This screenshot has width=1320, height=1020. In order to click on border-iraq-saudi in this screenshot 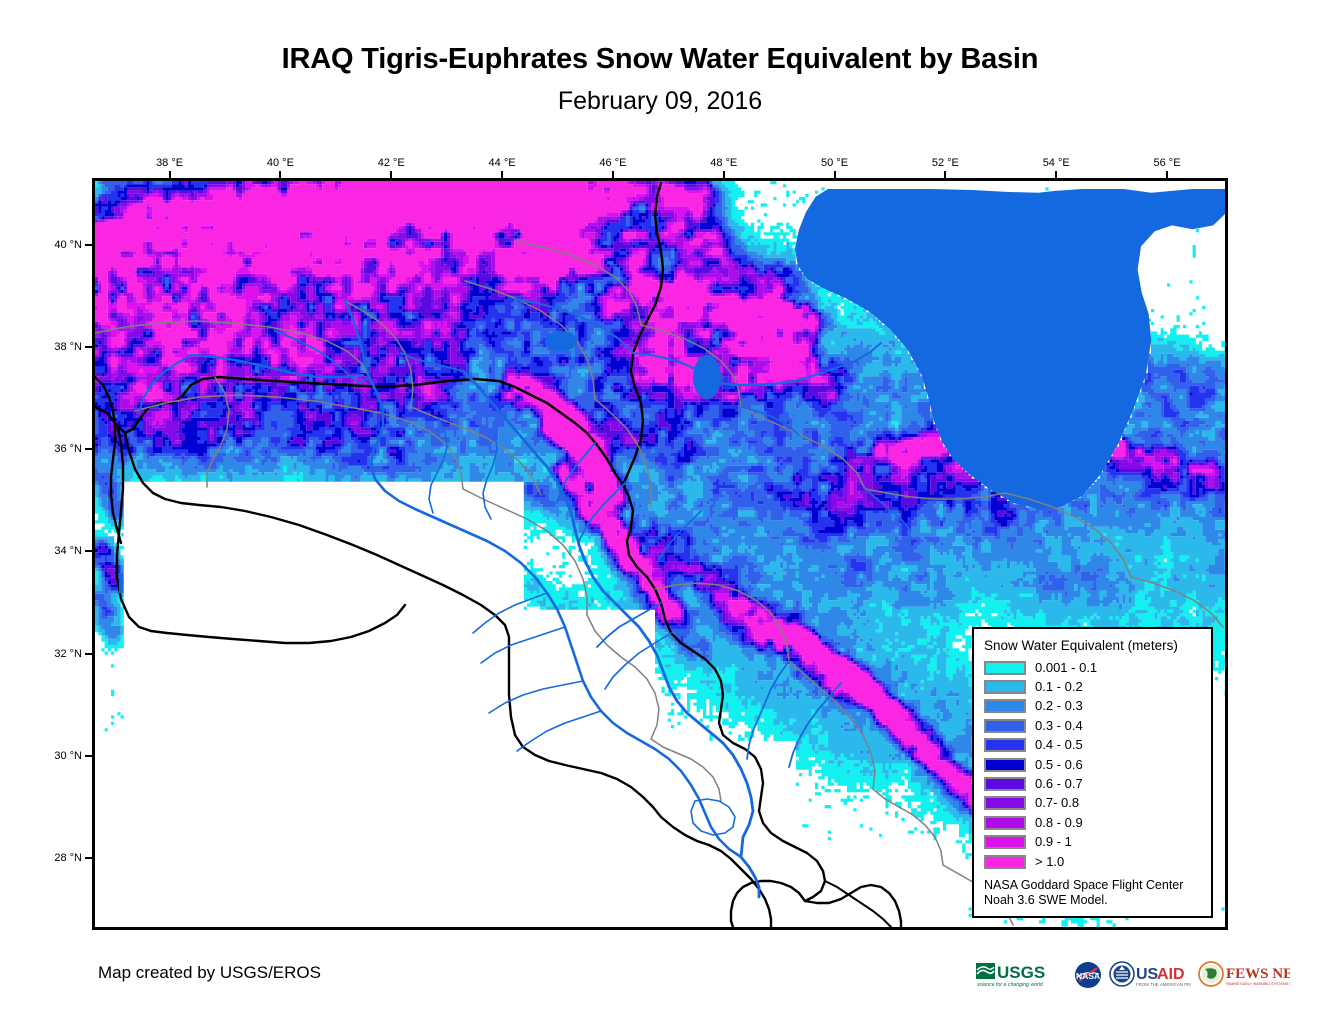, I will do `click(585, 733)`.